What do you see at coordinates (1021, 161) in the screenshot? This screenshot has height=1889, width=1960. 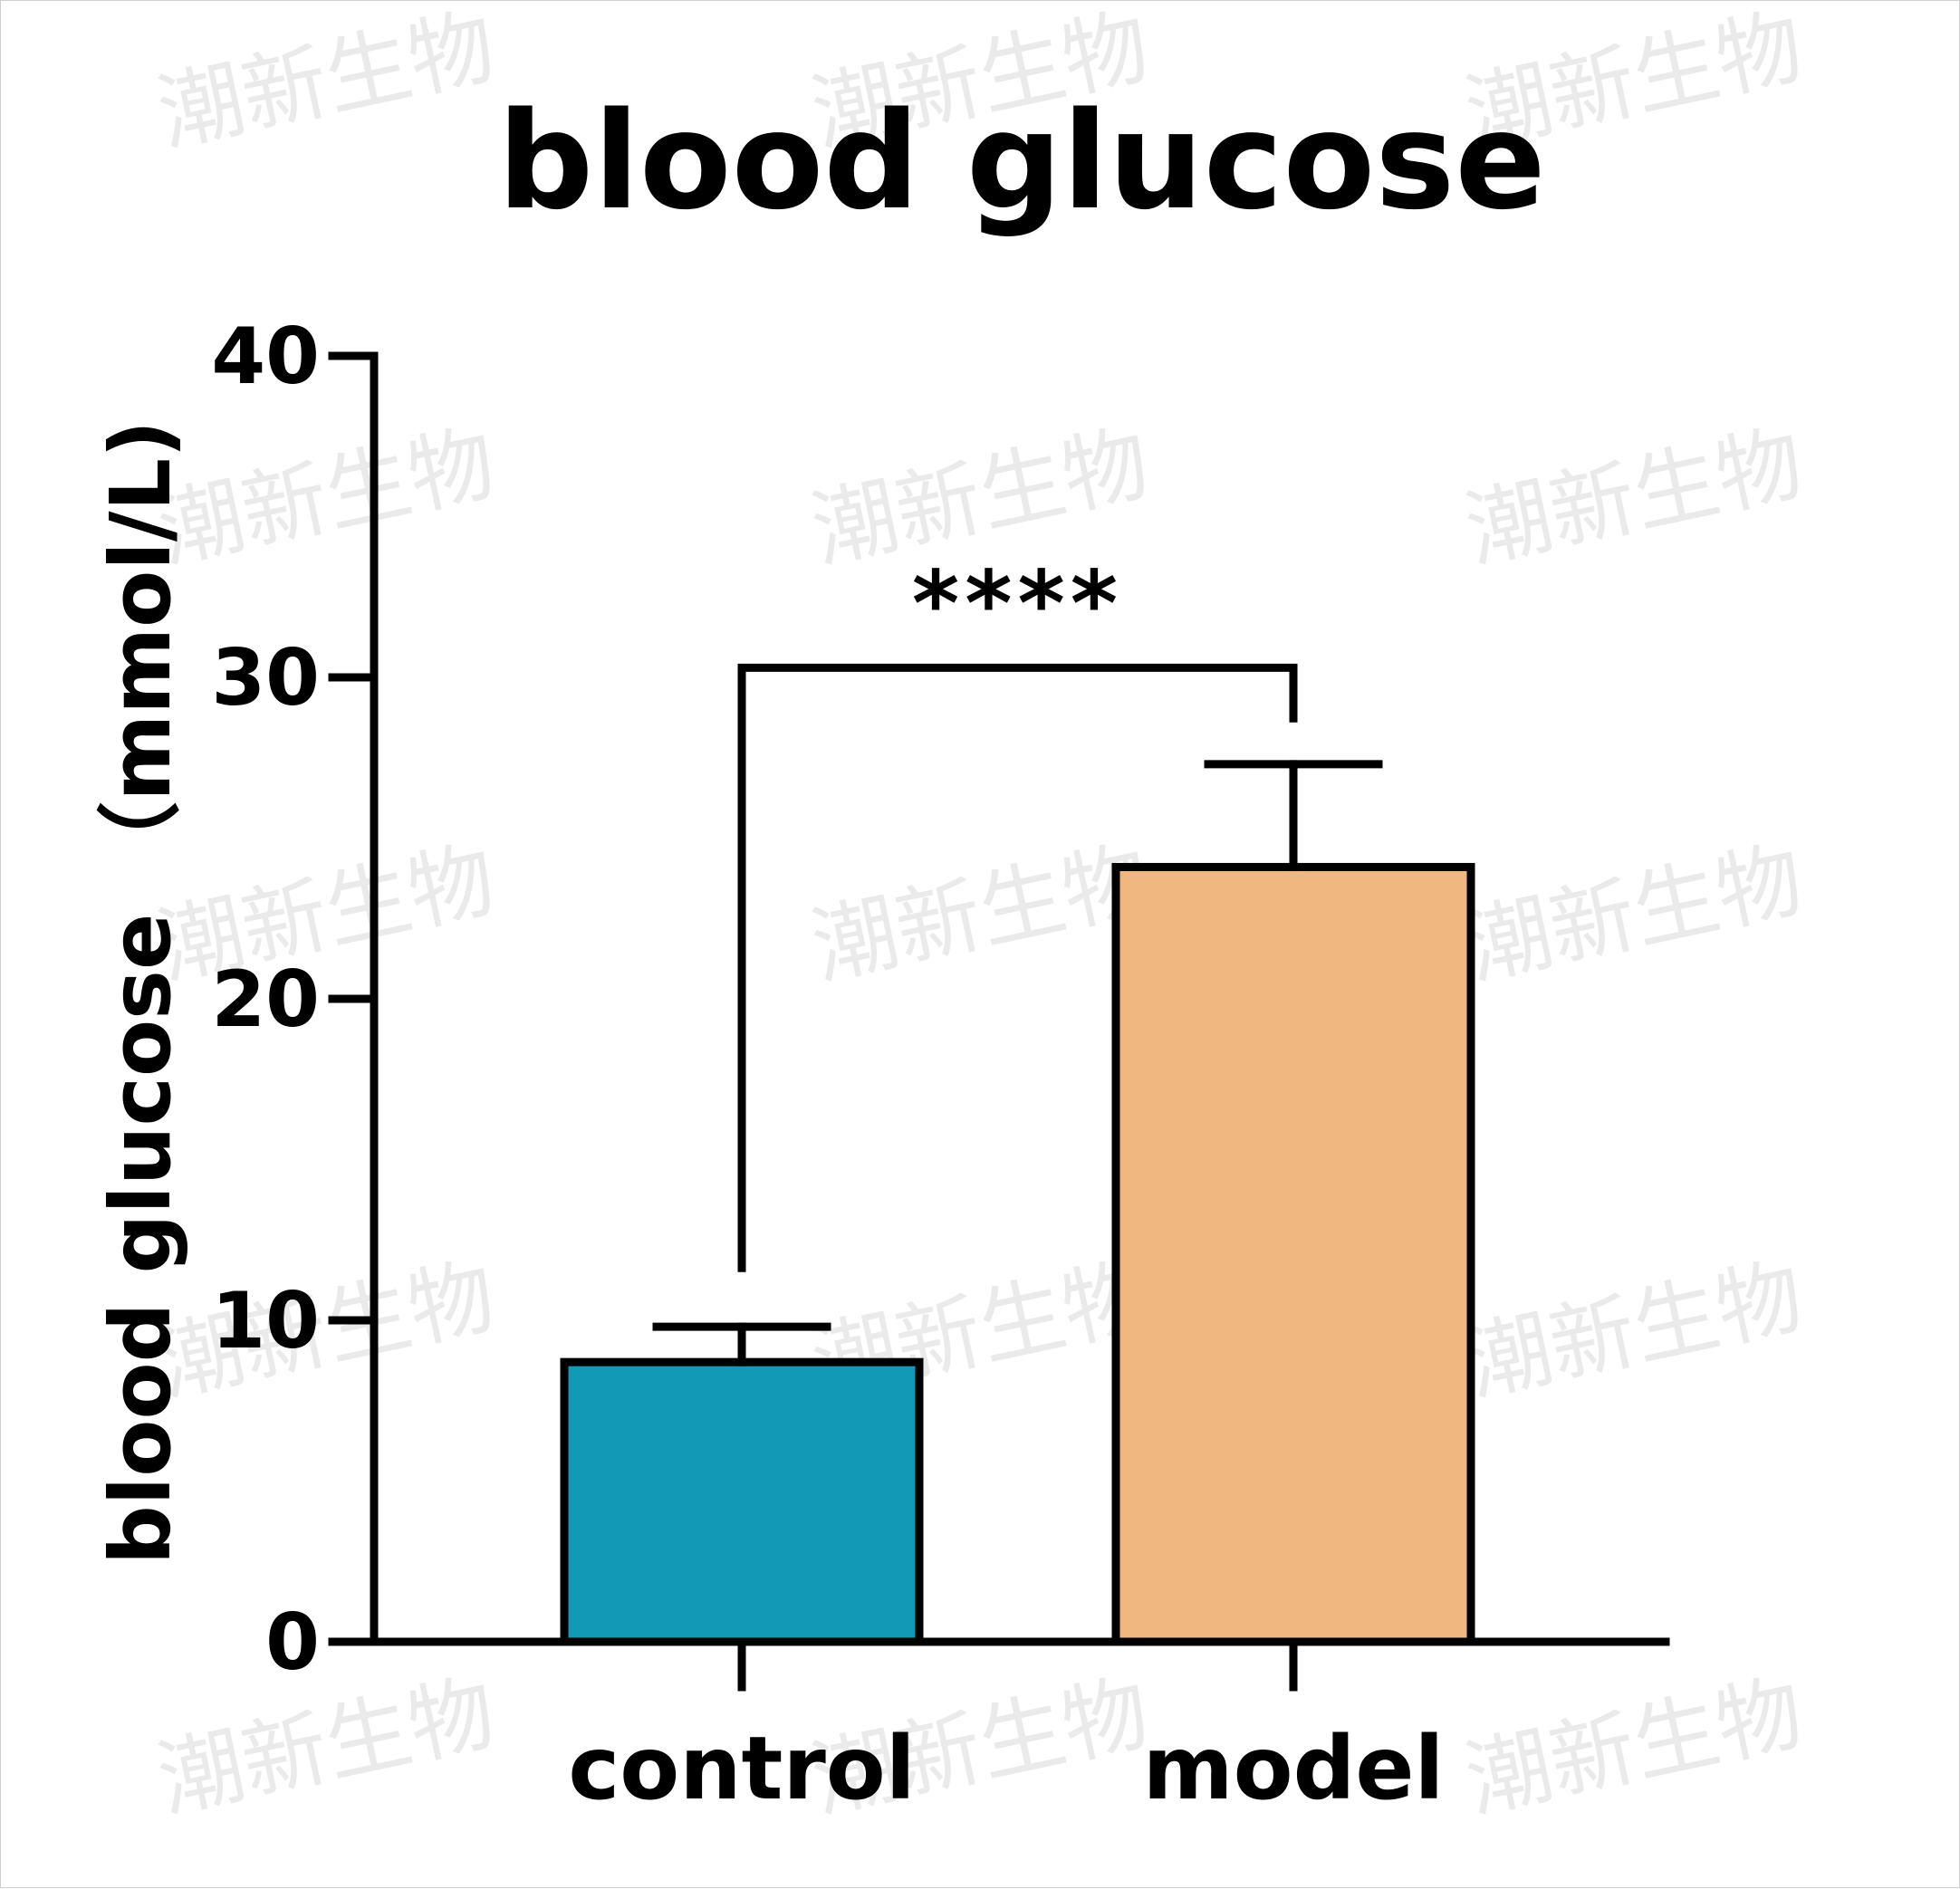 I see `chart-title: blood glucose` at bounding box center [1021, 161].